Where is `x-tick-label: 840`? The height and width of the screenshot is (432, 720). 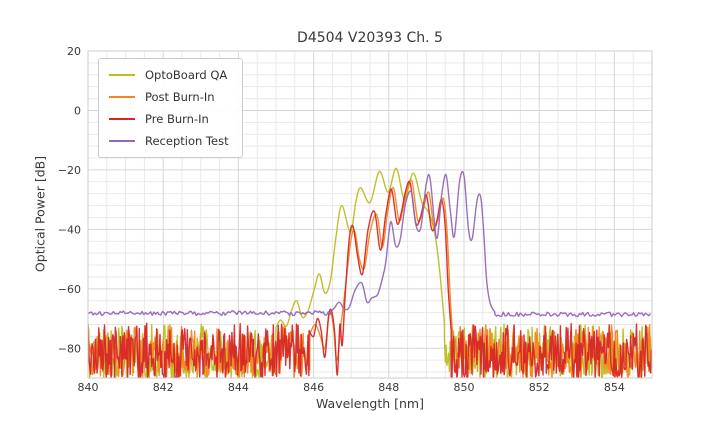 x-tick-label: 840 is located at coordinates (88, 387).